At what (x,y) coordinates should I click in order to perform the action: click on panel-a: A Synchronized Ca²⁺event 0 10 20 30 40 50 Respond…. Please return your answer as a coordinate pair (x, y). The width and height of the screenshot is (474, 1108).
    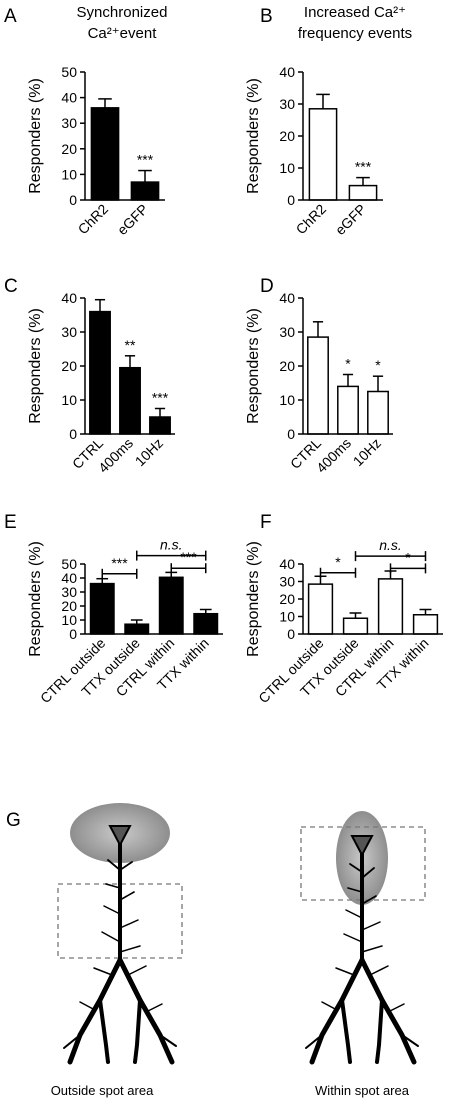
    Looking at the image, I should click on (85, 121).